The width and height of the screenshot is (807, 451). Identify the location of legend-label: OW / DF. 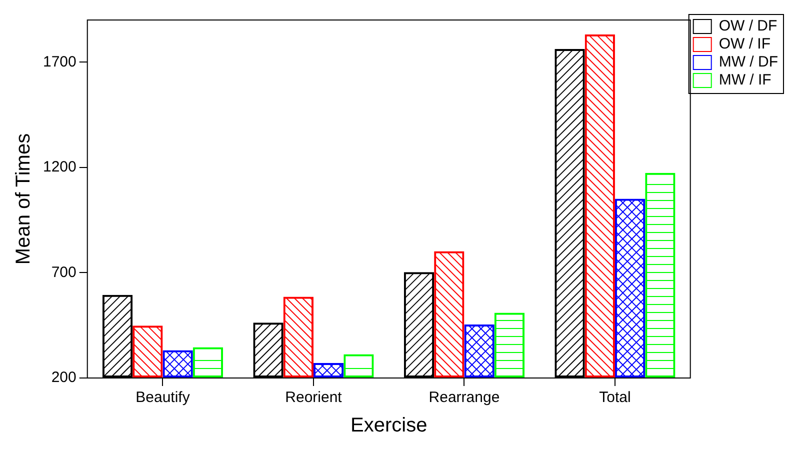
(748, 26).